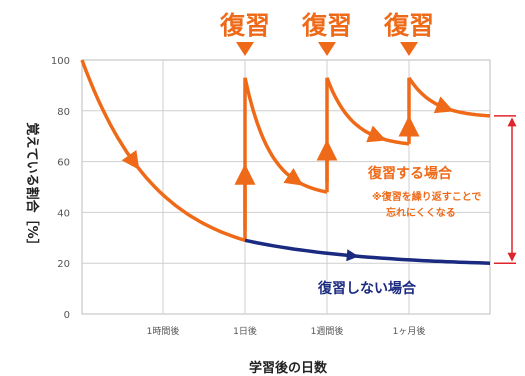 Image resolution: width=525 pixels, height=376 pixels. I want to click on without-review-curve, so click(367, 251).